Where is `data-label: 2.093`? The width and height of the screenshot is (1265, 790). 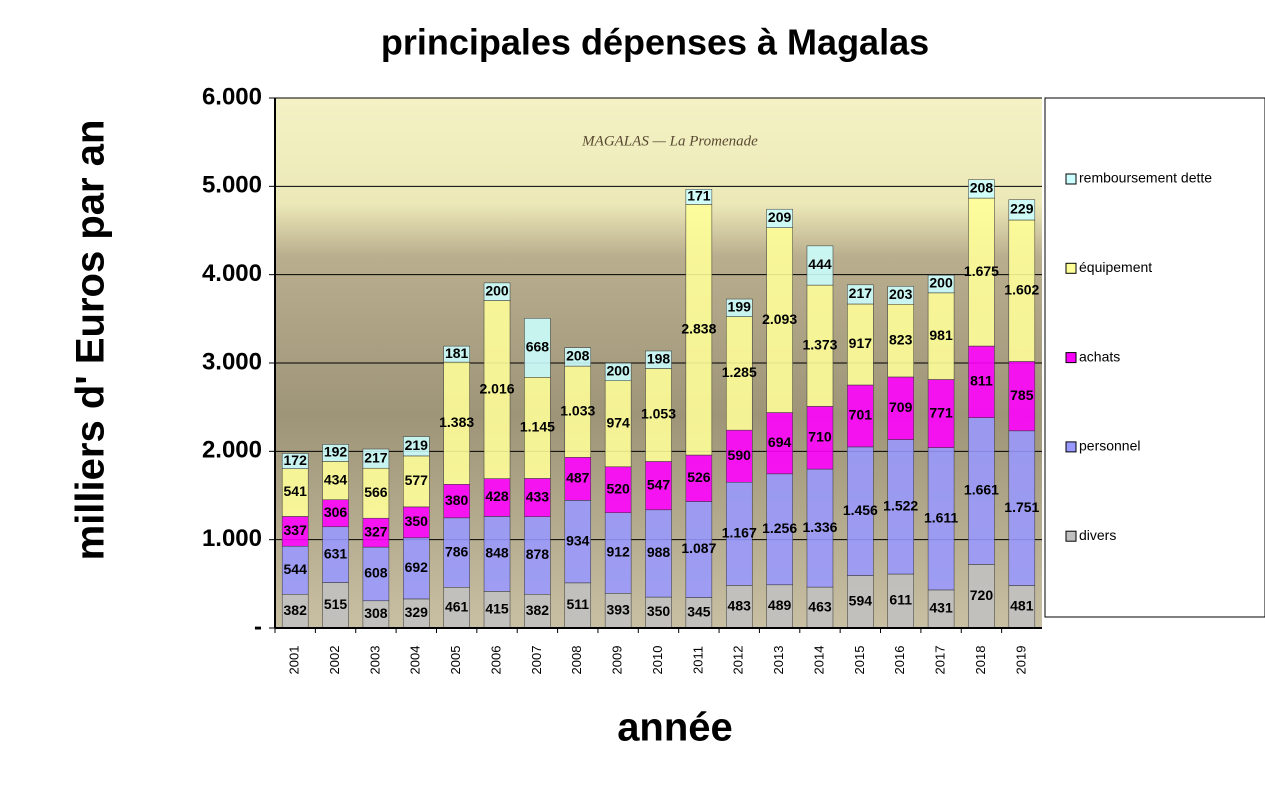 data-label: 2.093 is located at coordinates (779, 319).